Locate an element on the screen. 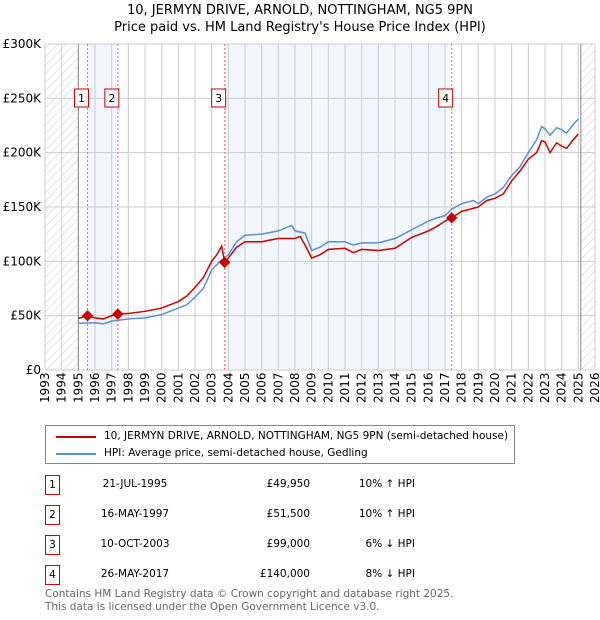 This screenshot has height=620, width=600. y-tick-label: £150K is located at coordinates (23, 207).